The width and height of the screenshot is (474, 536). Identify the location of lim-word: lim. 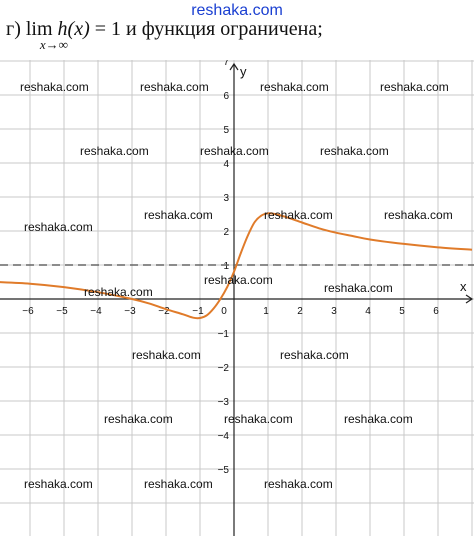
(39, 29).